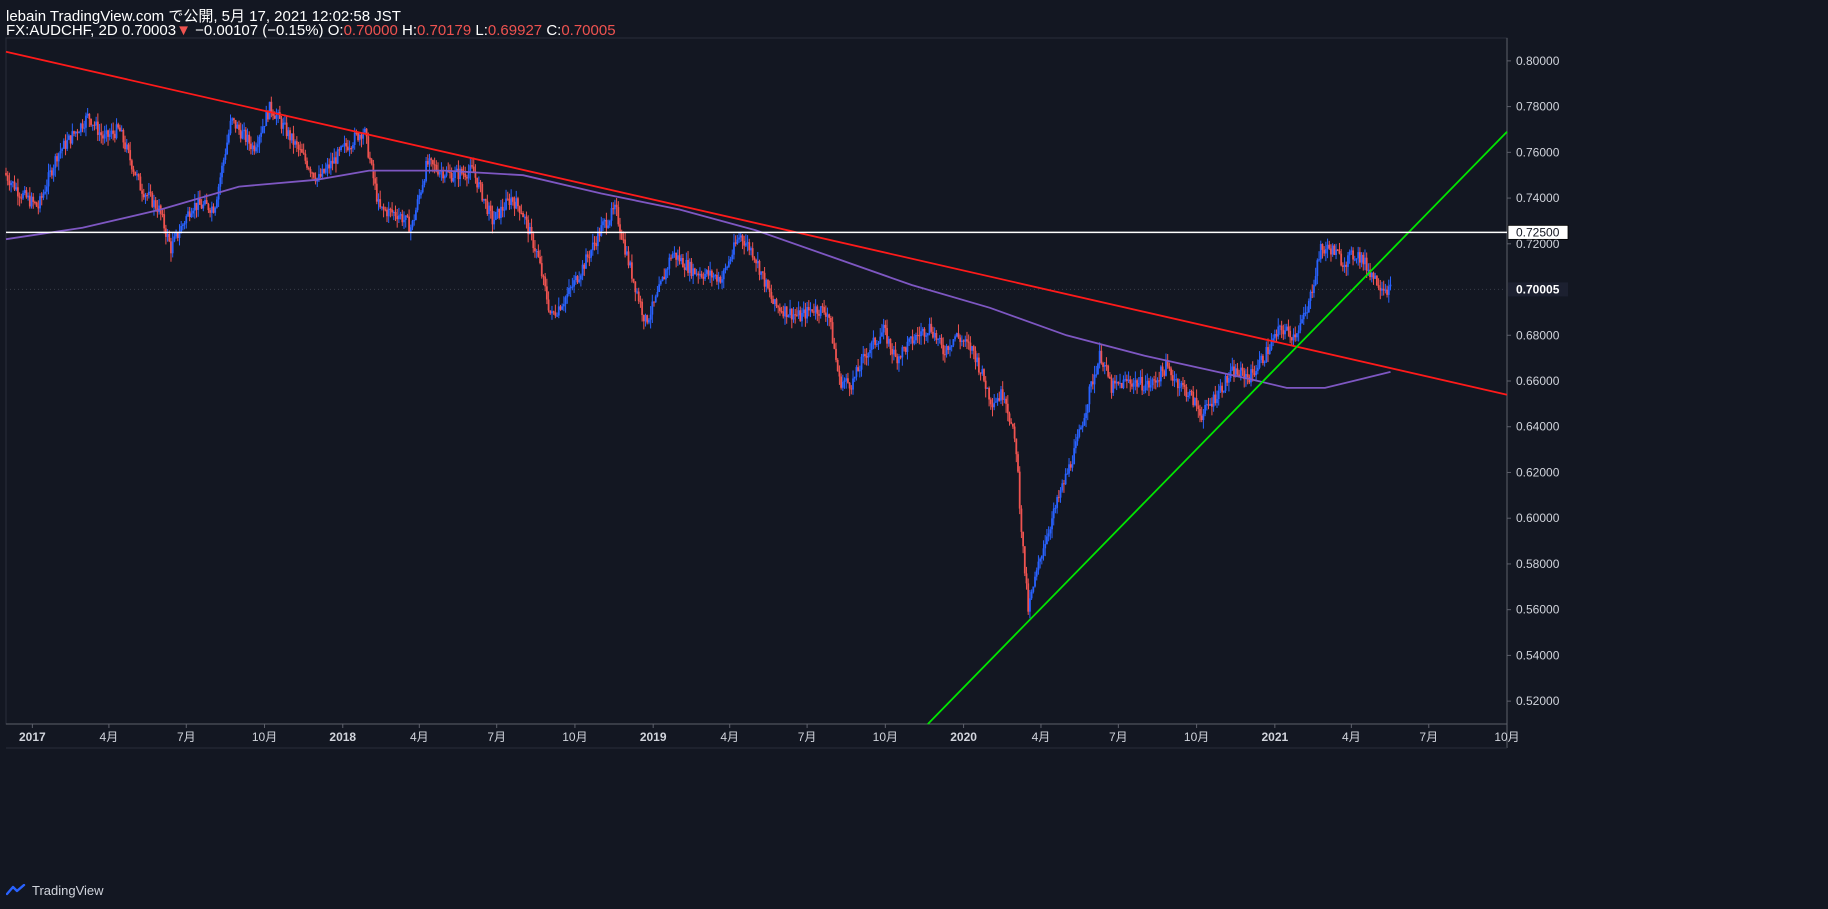 This screenshot has width=1828, height=909. I want to click on last-price: 0.70003, so click(149, 30).